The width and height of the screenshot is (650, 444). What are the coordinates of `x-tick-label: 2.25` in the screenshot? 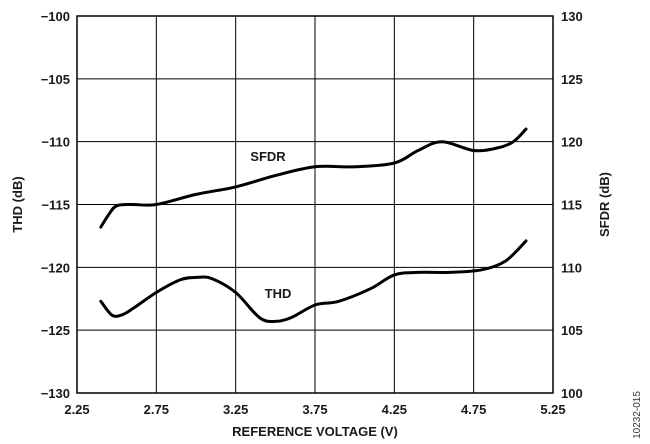 It's located at (76, 409).